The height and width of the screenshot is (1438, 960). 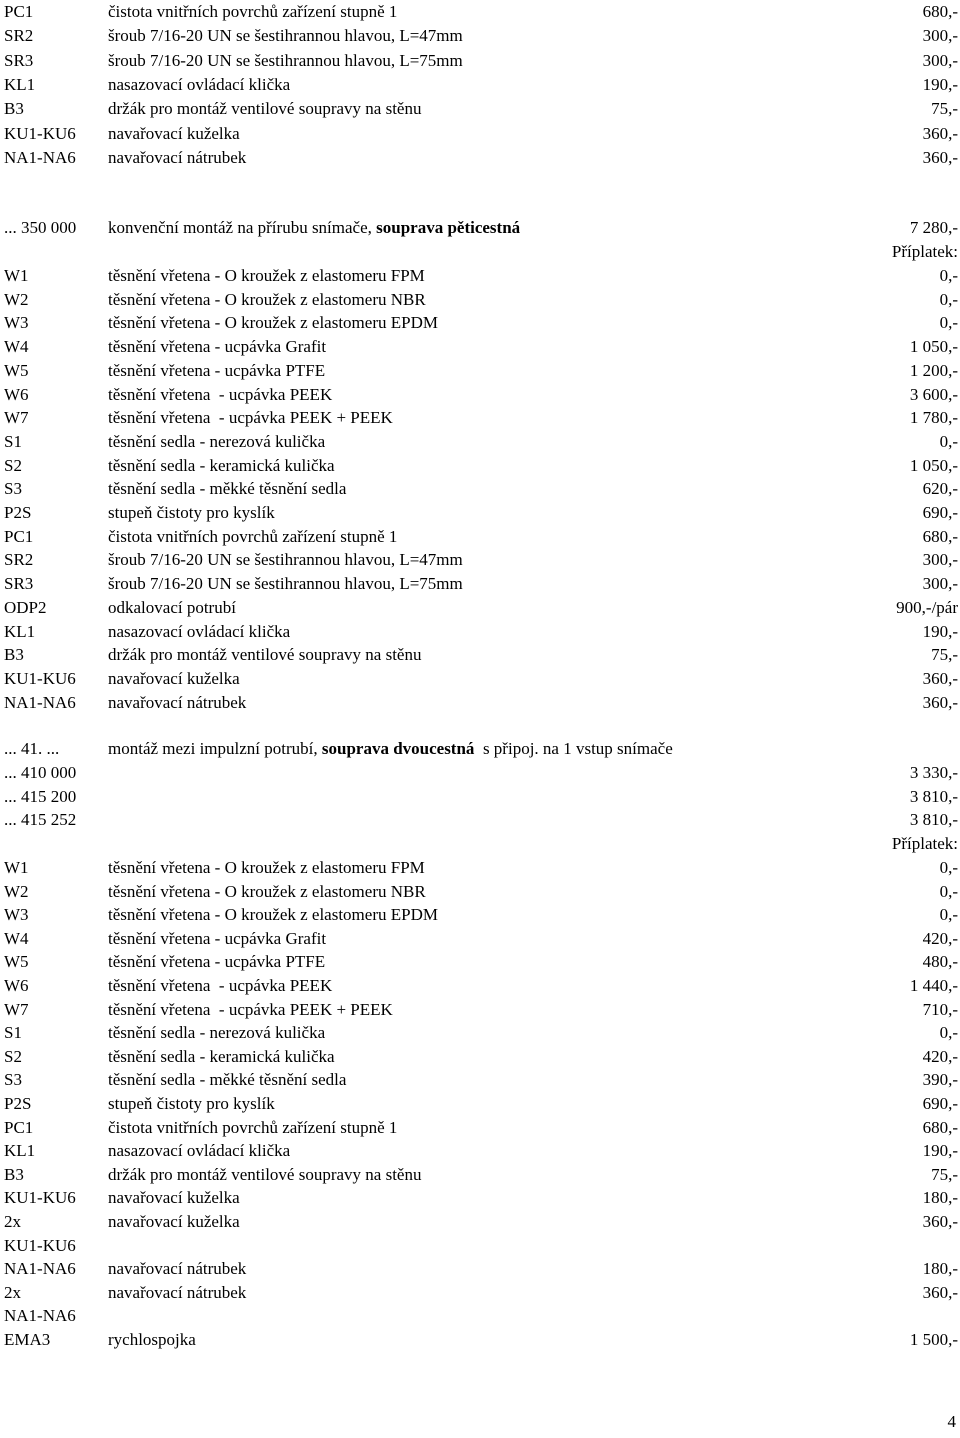 I want to click on section3-desc-plain2: s připoj. na 1 vstup snímače, so click(x=573, y=748).